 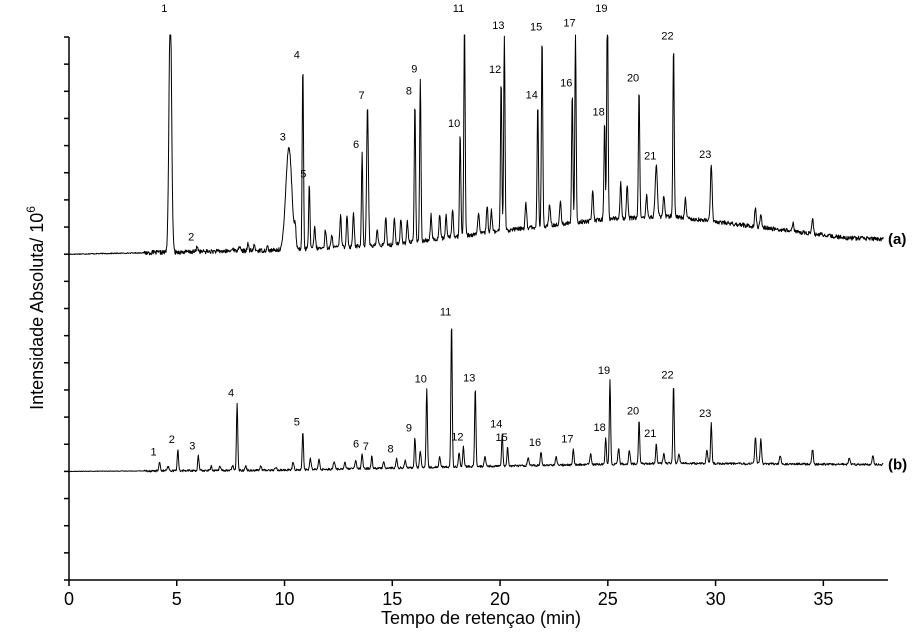 I want to click on x-tick-label: 0, so click(x=69, y=599).